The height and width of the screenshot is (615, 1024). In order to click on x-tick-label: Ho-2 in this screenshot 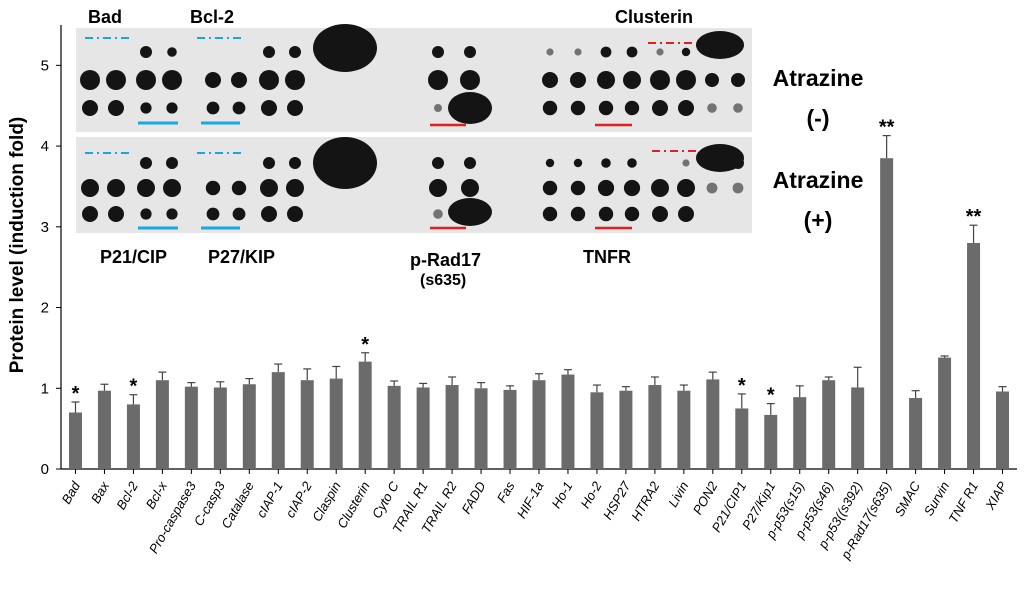, I will do `click(590, 494)`.